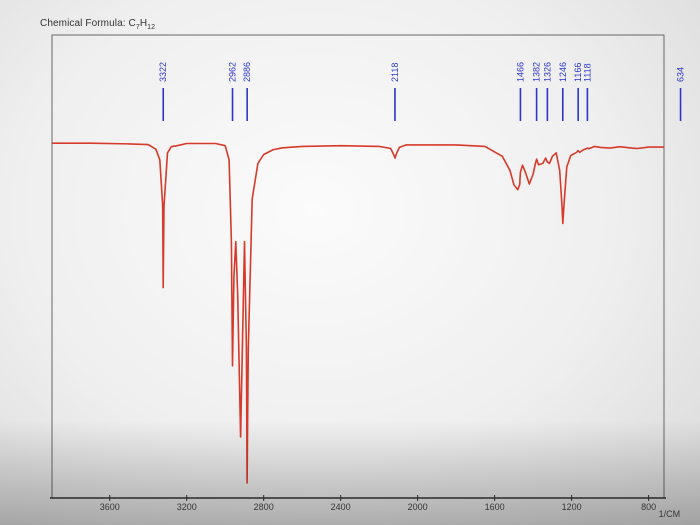  Describe the element at coordinates (341, 507) in the screenshot. I see `x-tick-label: 2400` at that location.